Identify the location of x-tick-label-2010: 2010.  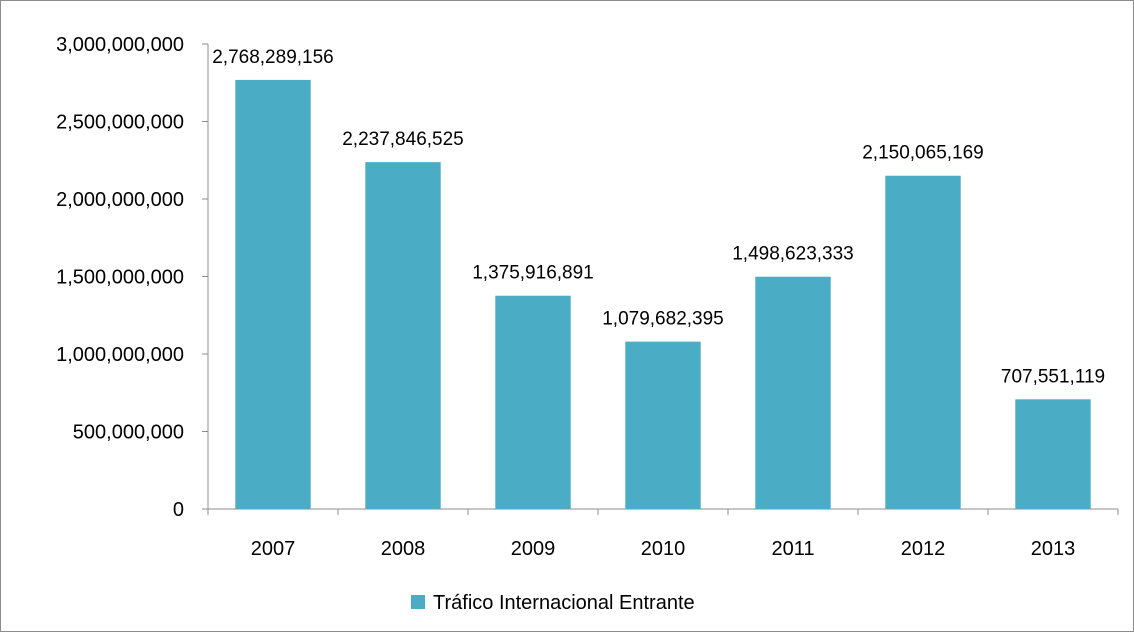
(663, 549).